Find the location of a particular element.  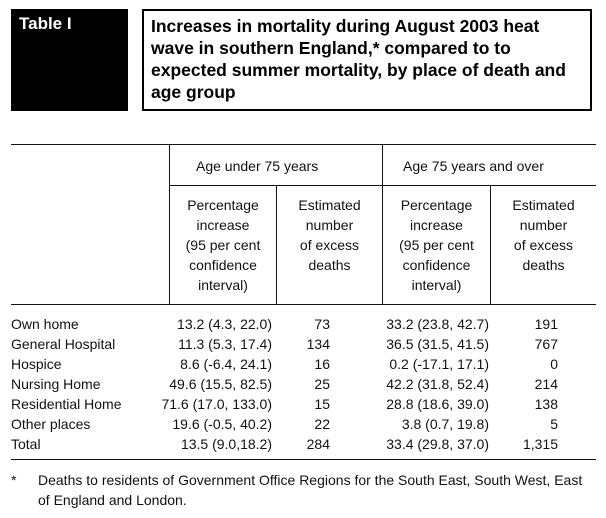

cell-deaths-75-and-over: 5 is located at coordinates (554, 424).